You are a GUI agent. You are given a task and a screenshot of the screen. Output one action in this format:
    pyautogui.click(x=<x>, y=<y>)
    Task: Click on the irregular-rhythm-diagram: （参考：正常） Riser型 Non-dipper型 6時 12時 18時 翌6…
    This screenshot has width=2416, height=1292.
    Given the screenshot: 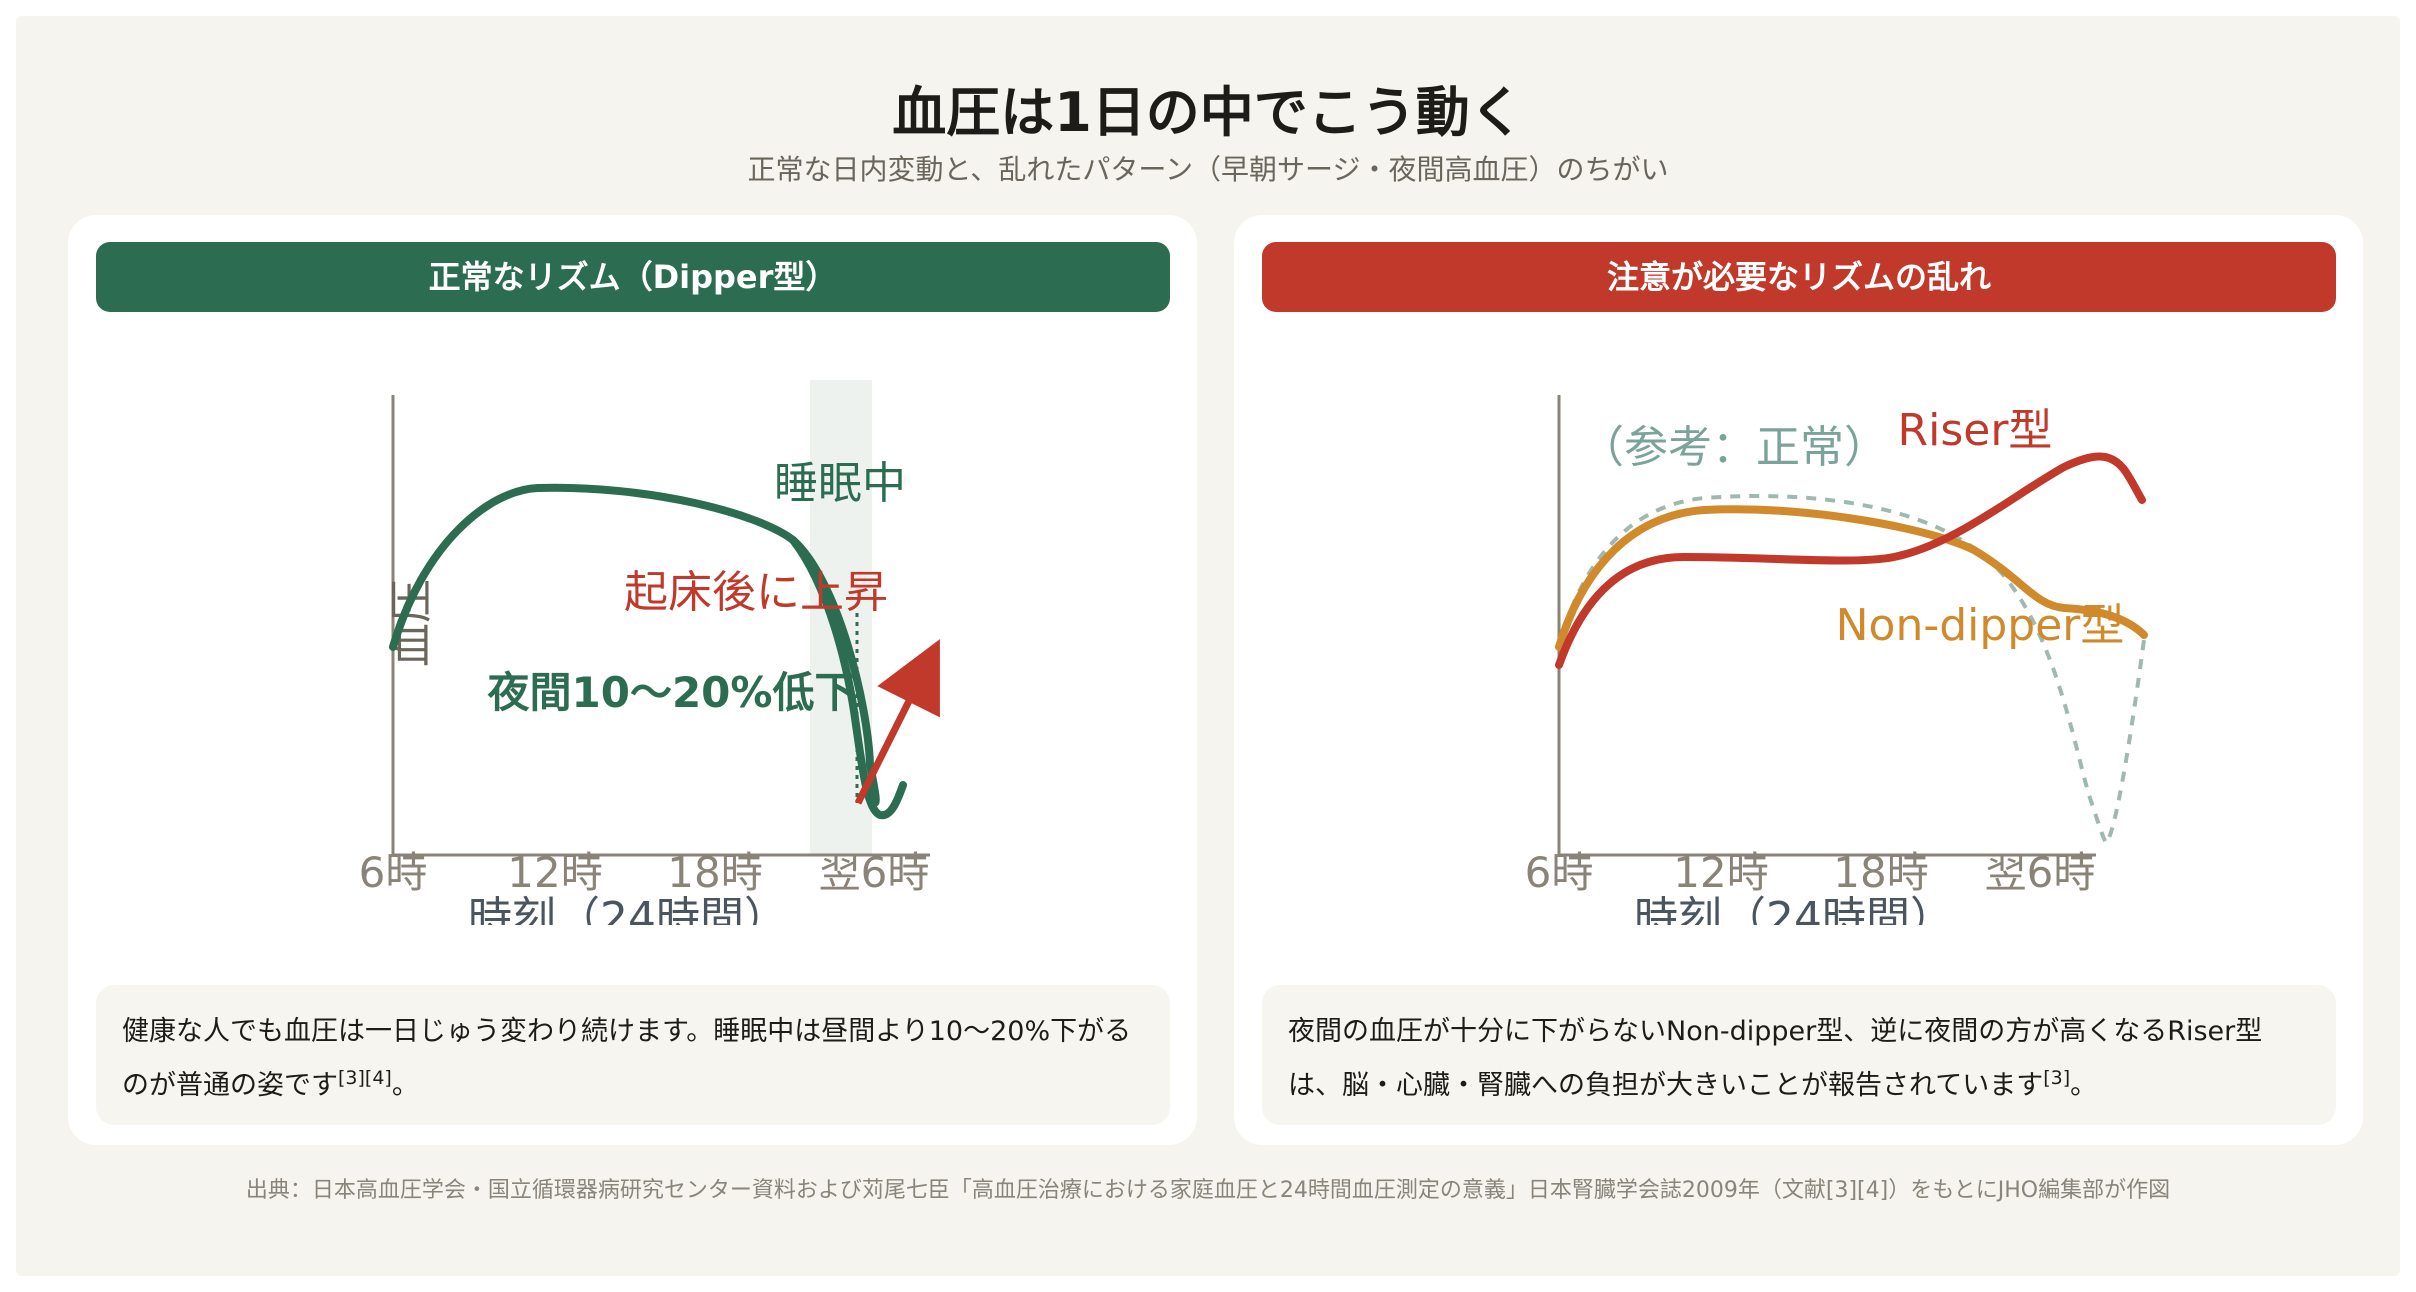 What is the action you would take?
    pyautogui.click(x=1836, y=660)
    